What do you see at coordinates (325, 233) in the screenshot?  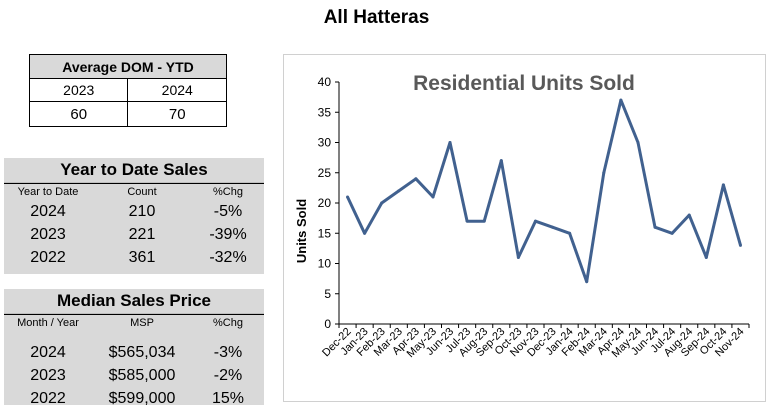 I see `y-tick-label: 15` at bounding box center [325, 233].